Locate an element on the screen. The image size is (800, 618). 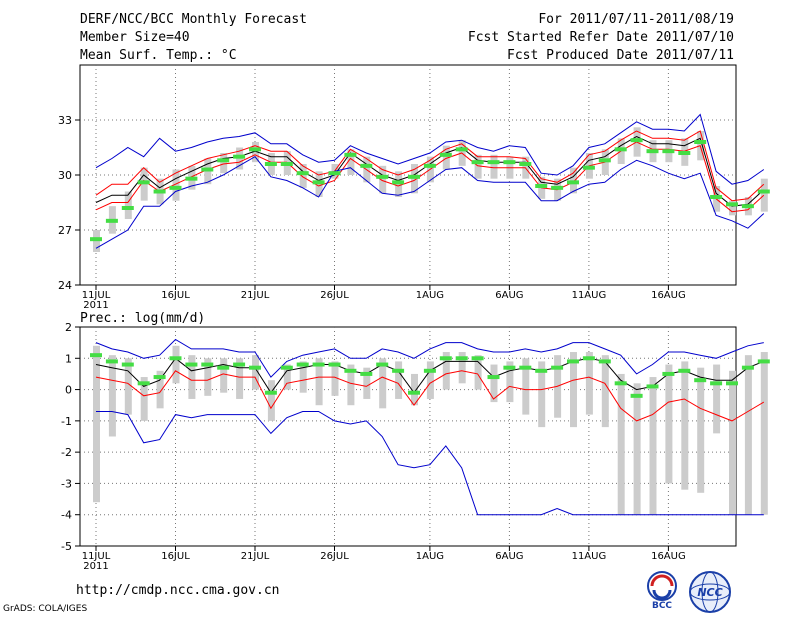
y-tick-label: 1 is located at coordinates (68, 358).